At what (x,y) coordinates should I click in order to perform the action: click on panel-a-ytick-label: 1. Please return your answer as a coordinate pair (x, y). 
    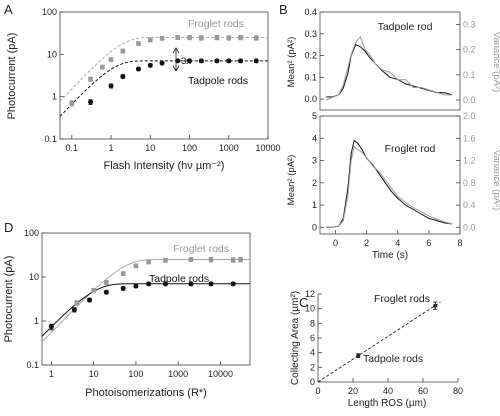
    Looking at the image, I should click on (54, 97).